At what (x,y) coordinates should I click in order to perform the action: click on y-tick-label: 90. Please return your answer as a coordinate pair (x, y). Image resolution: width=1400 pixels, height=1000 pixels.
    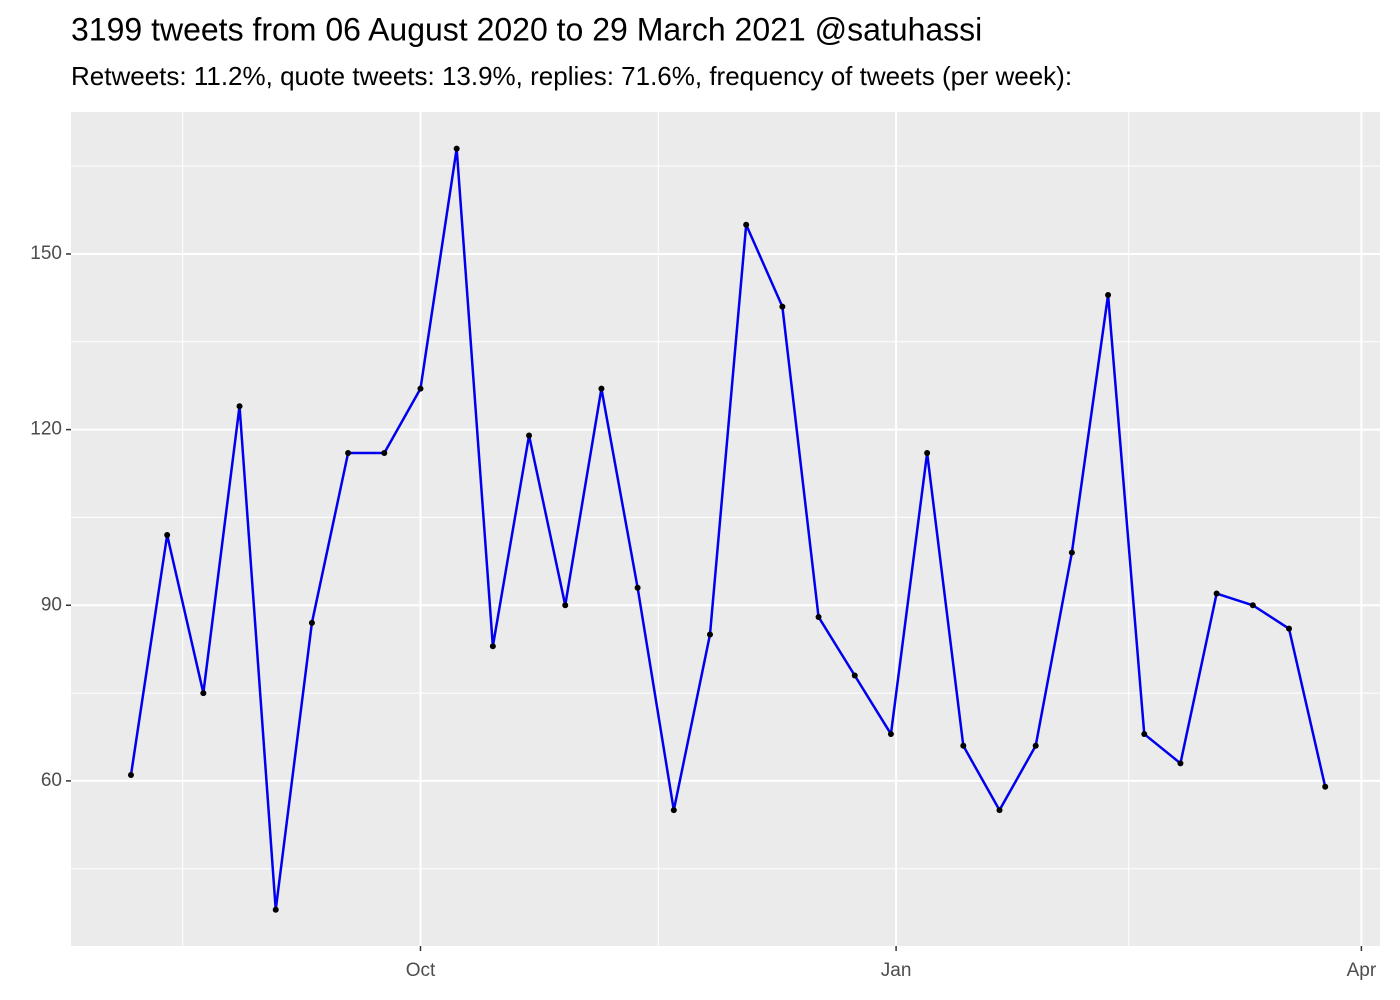
    Looking at the image, I should click on (51, 604).